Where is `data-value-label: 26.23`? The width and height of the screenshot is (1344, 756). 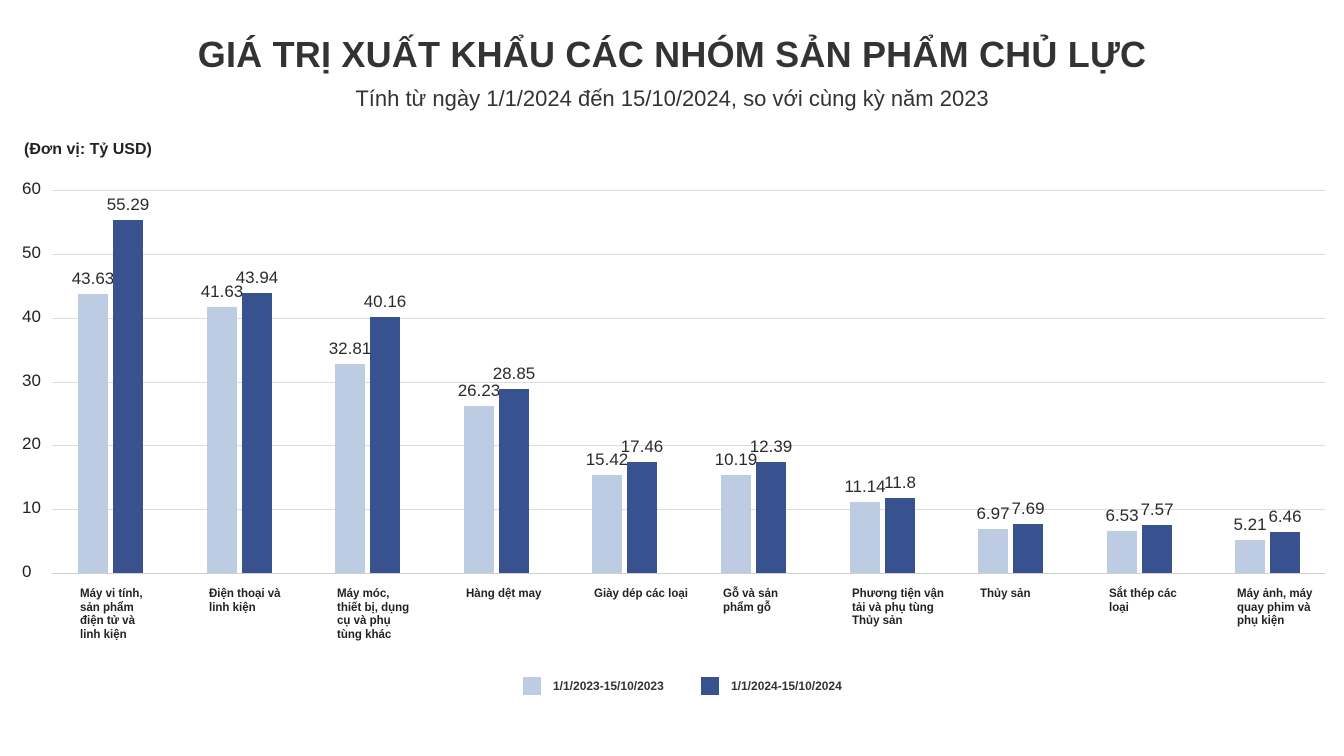
data-value-label: 26.23 is located at coordinates (479, 390).